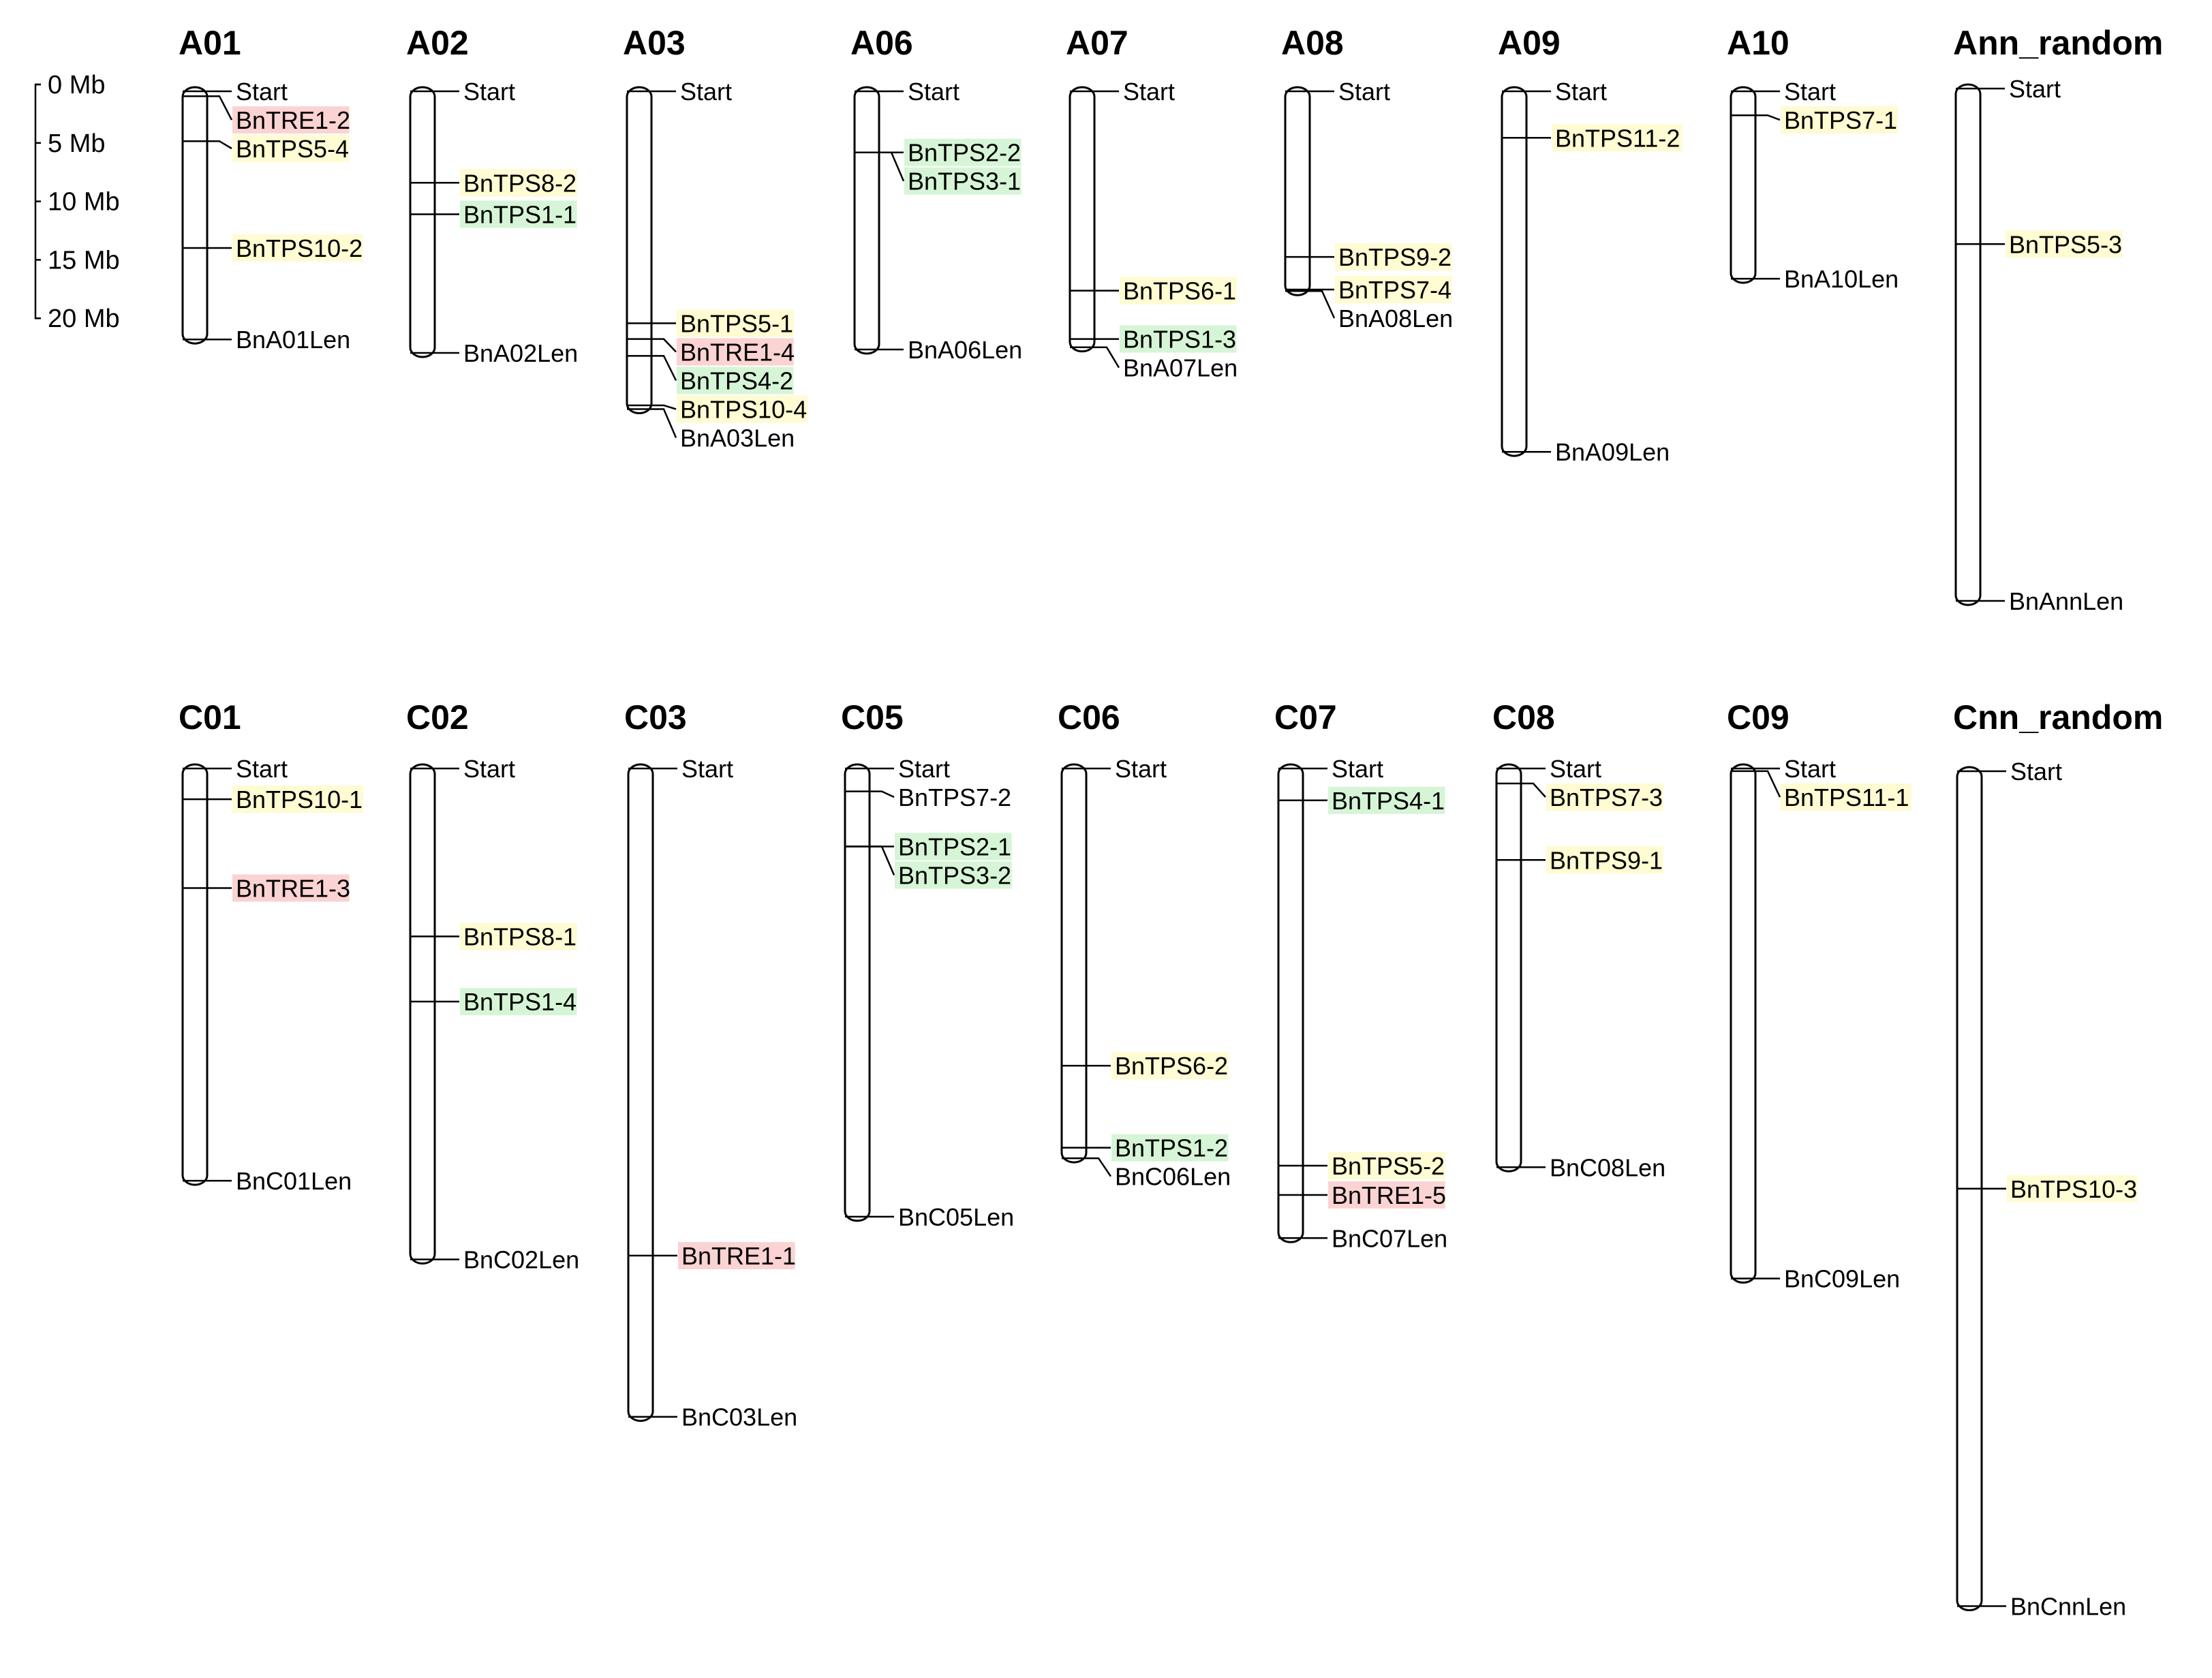  I want to click on scale-label: 10 Mb, so click(84, 202).